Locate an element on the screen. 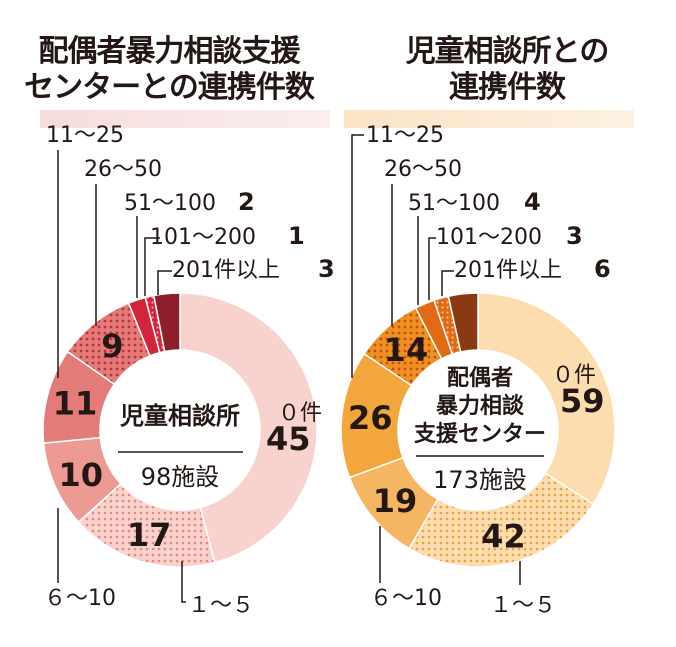  slice-value-label-2: 17 is located at coordinates (149, 535).